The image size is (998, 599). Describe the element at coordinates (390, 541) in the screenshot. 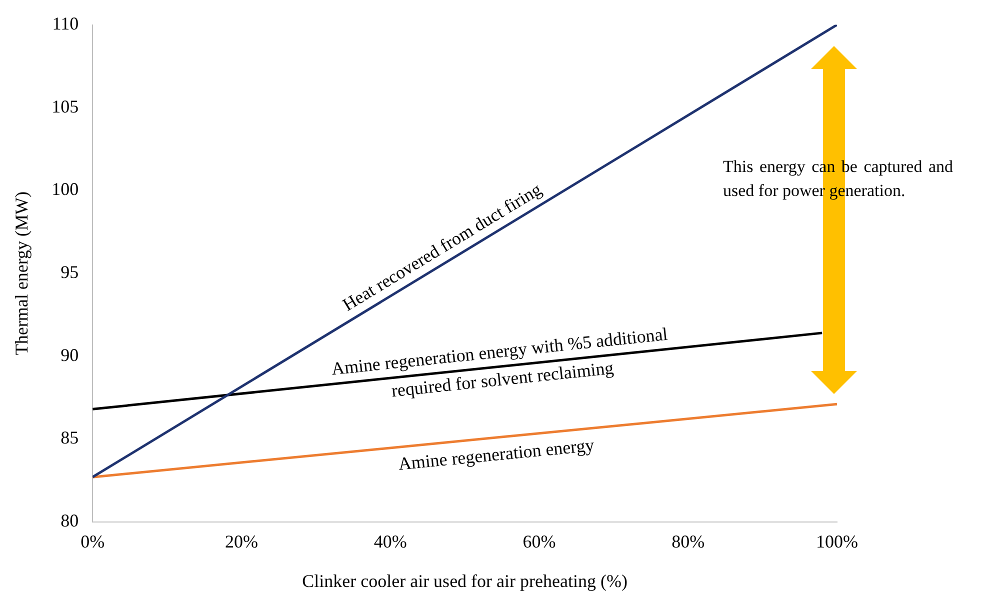

I see `x-tick-label: 40%` at that location.